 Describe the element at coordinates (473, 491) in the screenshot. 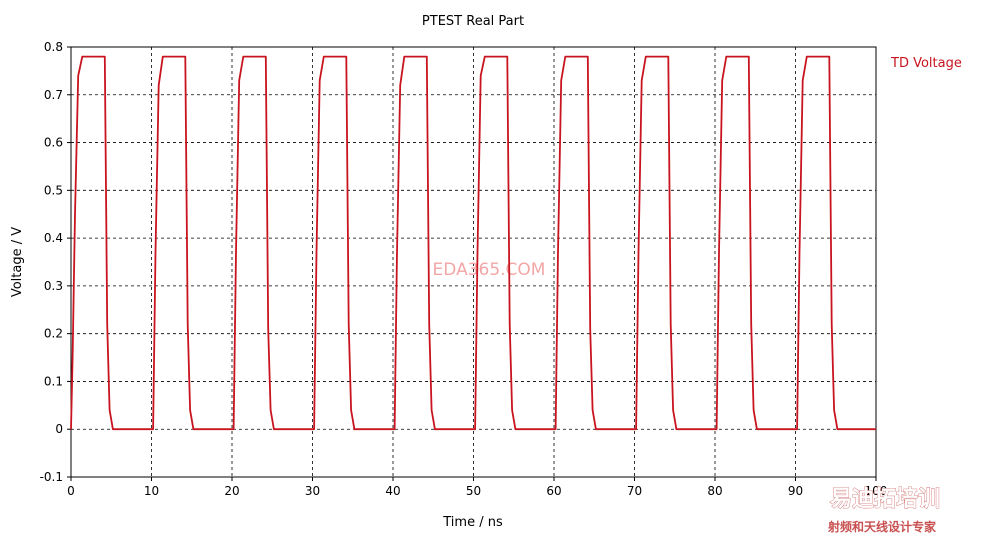

I see `x-tick-label: 50` at that location.